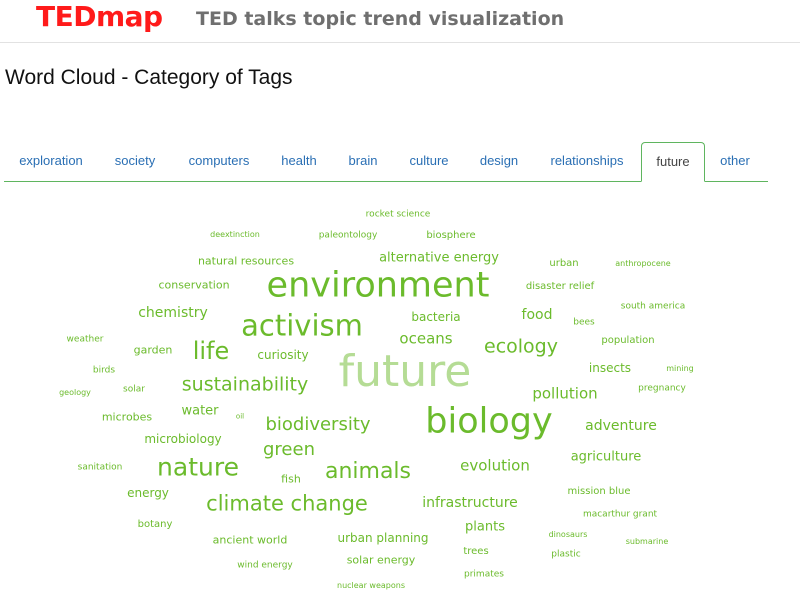 The image size is (800, 600). Describe the element at coordinates (283, 355) in the screenshot. I see `word: curiosity` at that location.